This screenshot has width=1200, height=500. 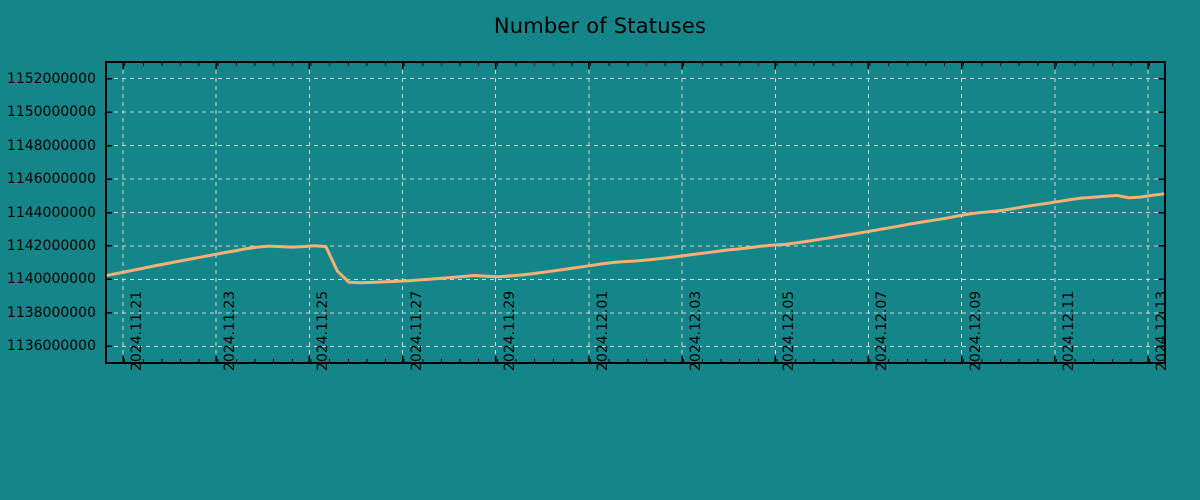 What do you see at coordinates (51, 112) in the screenshot?
I see `y-axis-tick-label: 1150000000` at bounding box center [51, 112].